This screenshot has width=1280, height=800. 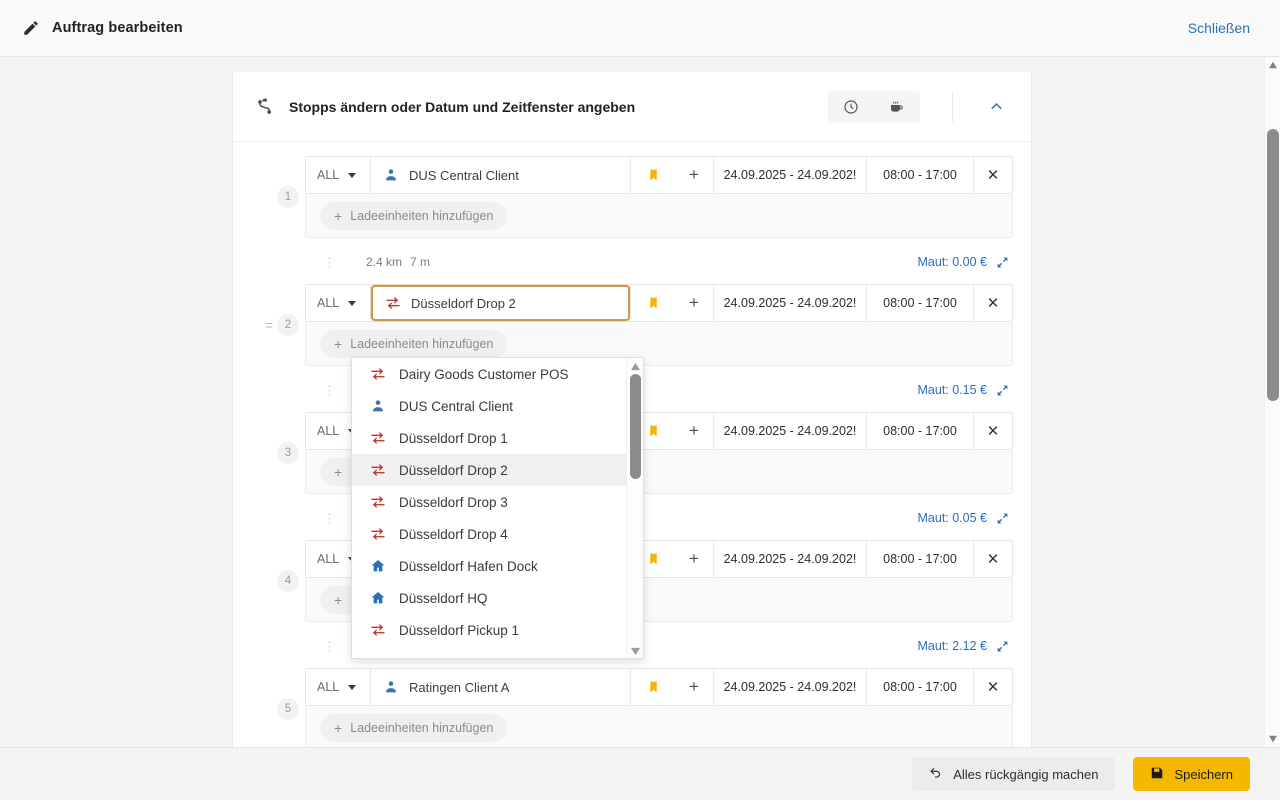 I want to click on close-link: Schließen, so click(x=1218, y=28).